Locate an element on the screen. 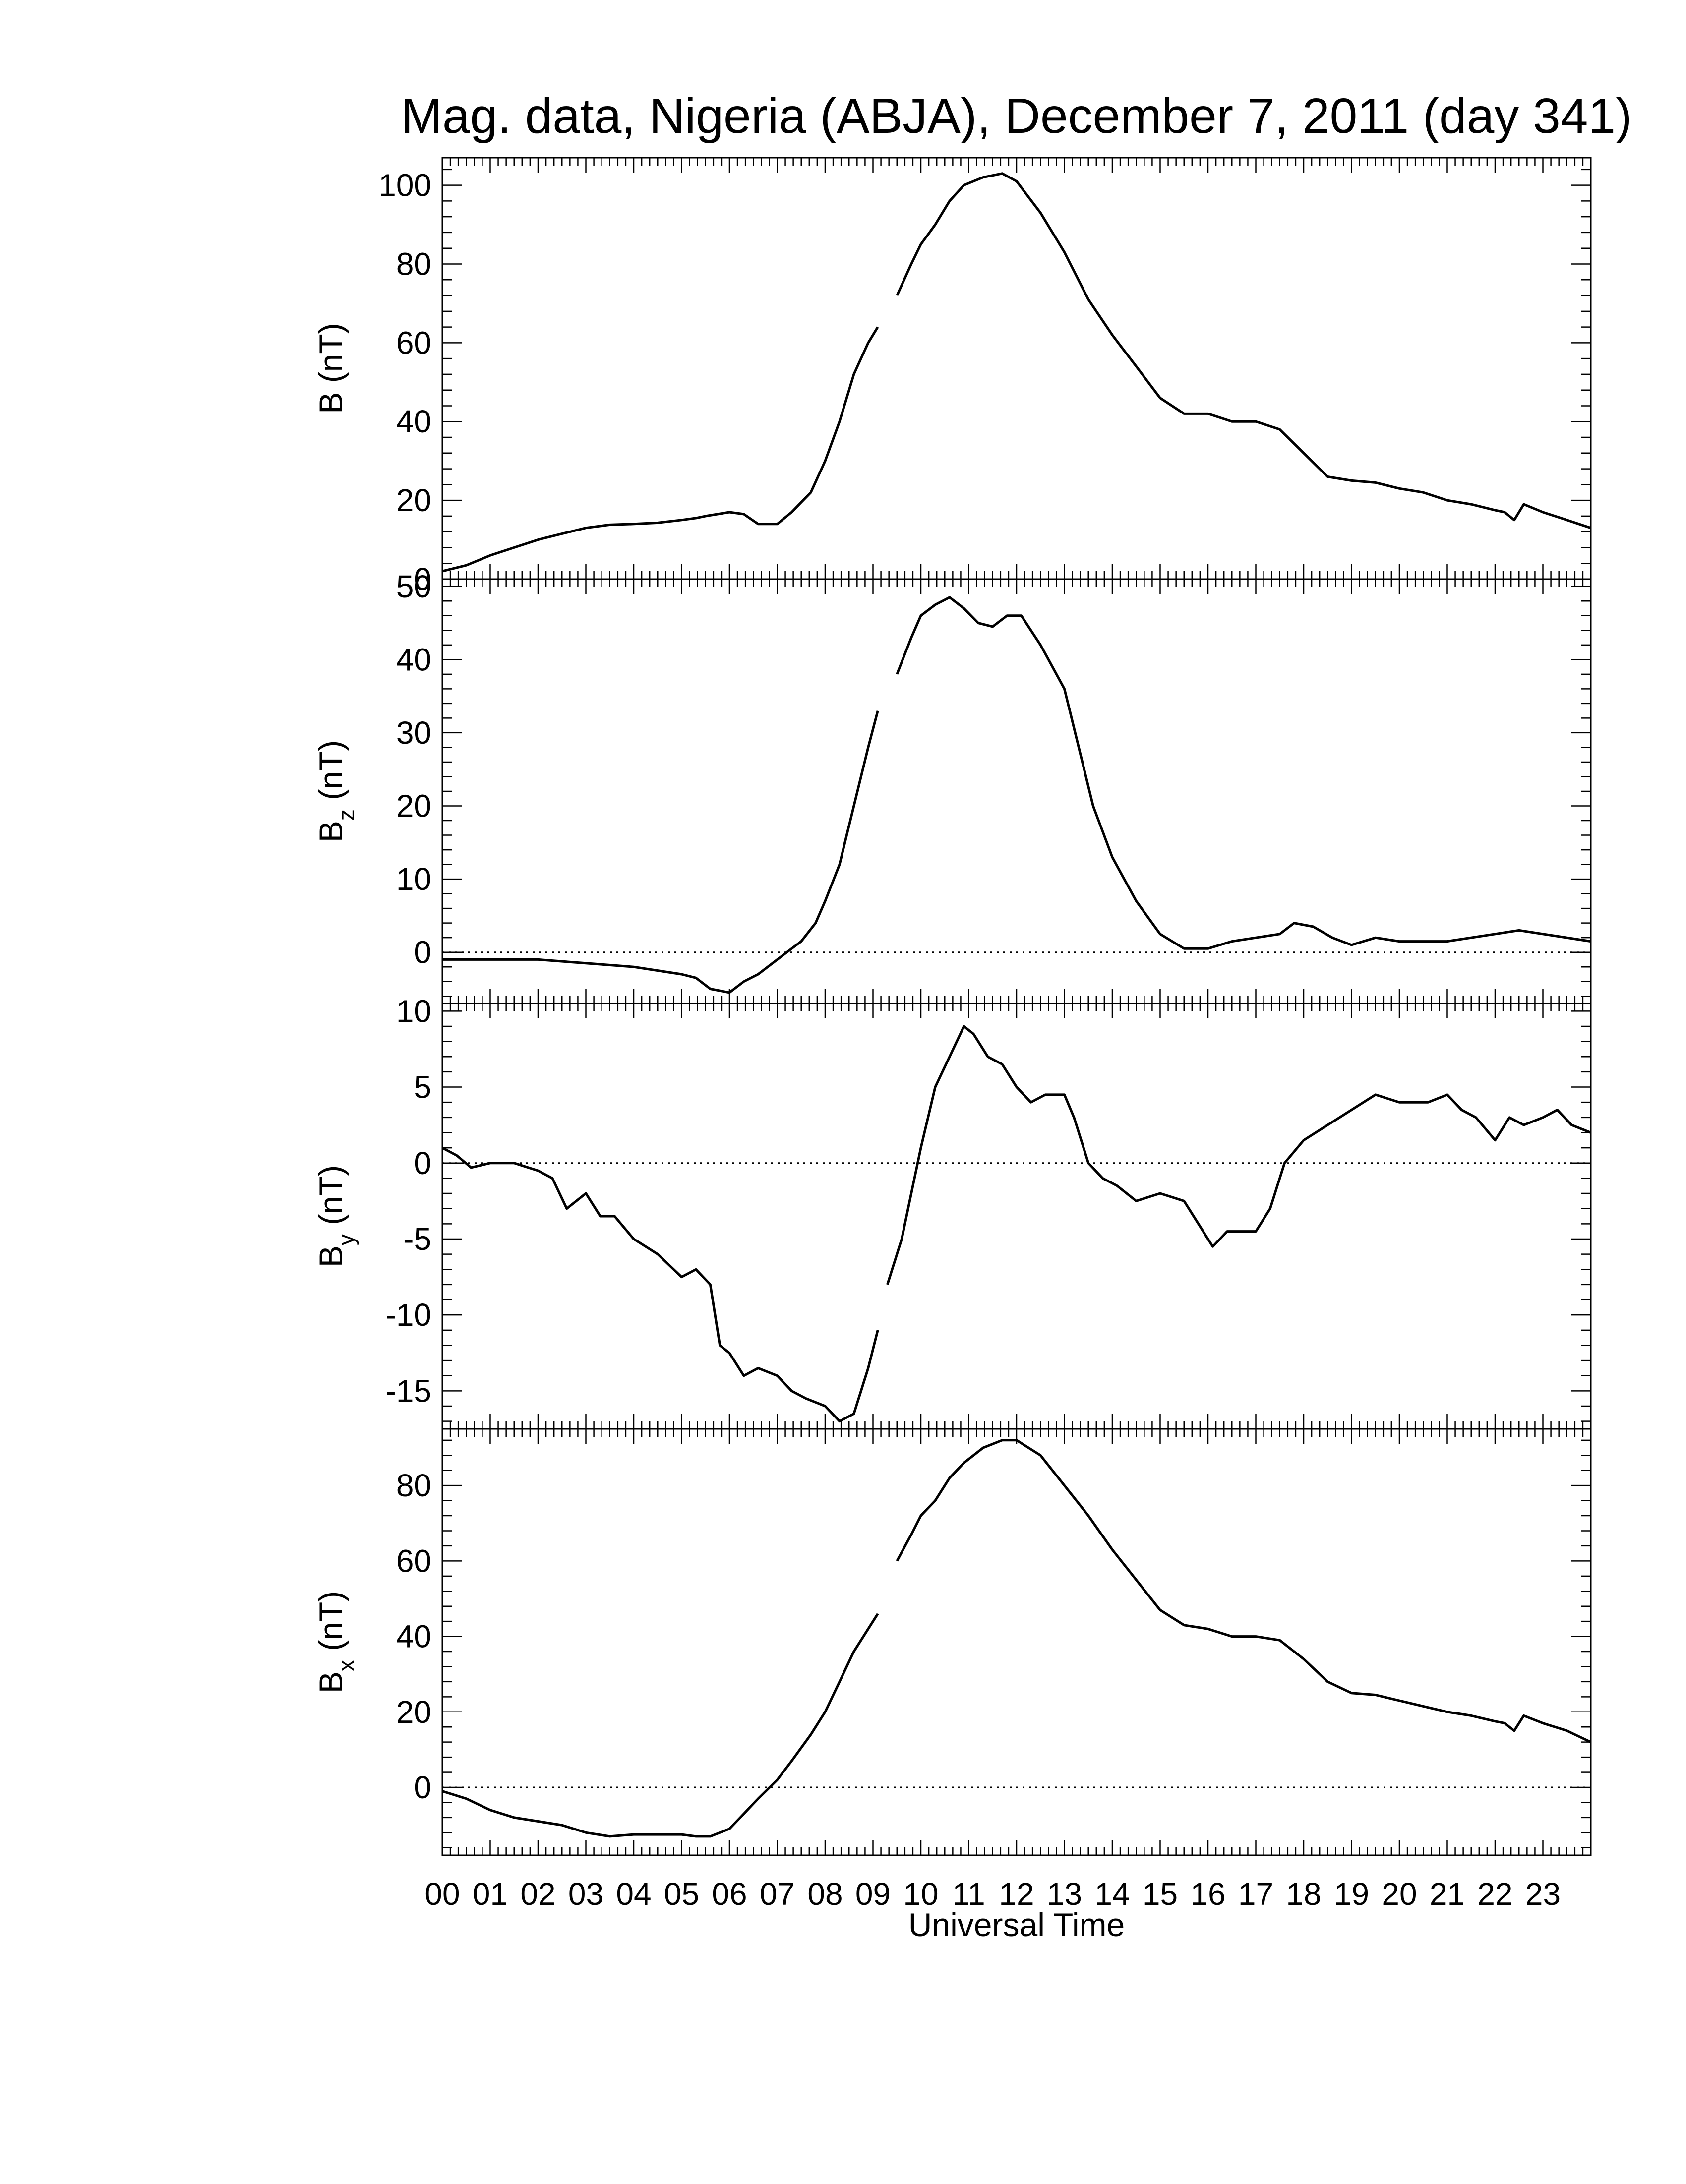 This screenshot has width=1686, height=2184. x-tick-label: 11 is located at coordinates (969, 1894).